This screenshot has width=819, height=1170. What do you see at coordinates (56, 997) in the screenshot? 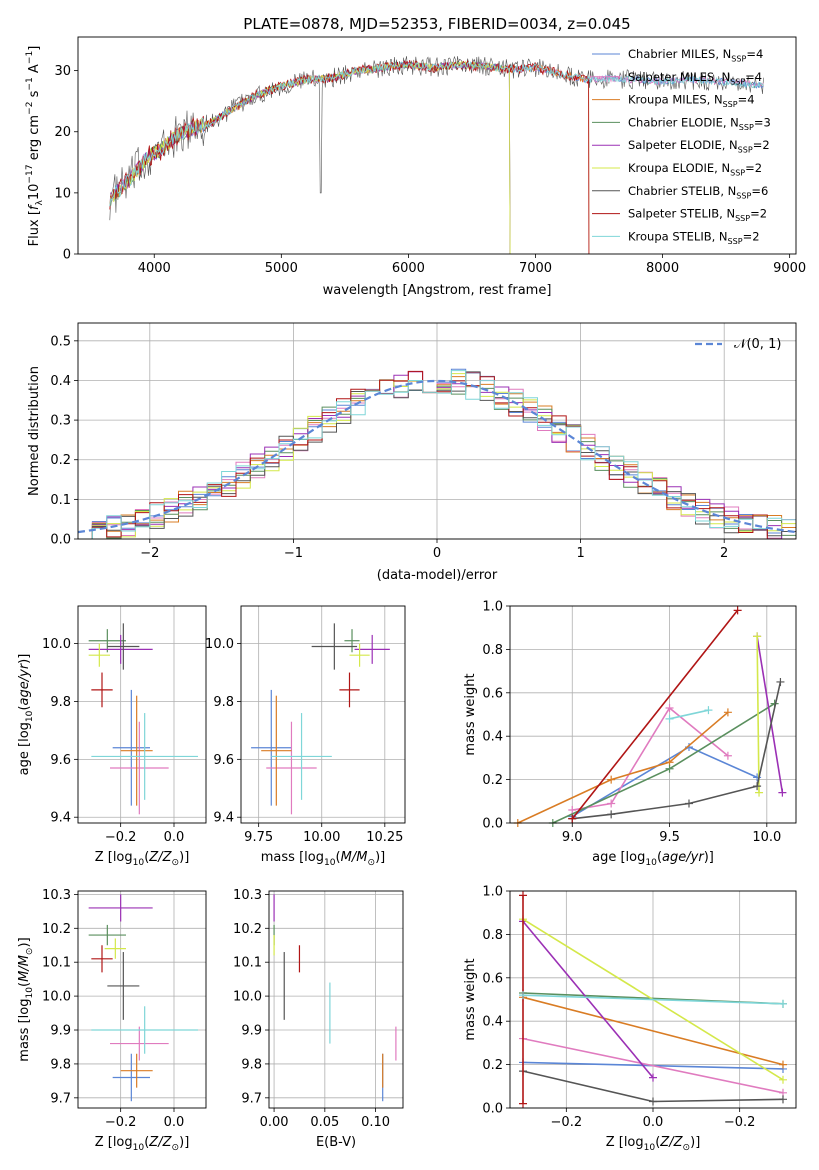
I see `mass-vs-z-ytick-label: 10.0` at bounding box center [56, 997].